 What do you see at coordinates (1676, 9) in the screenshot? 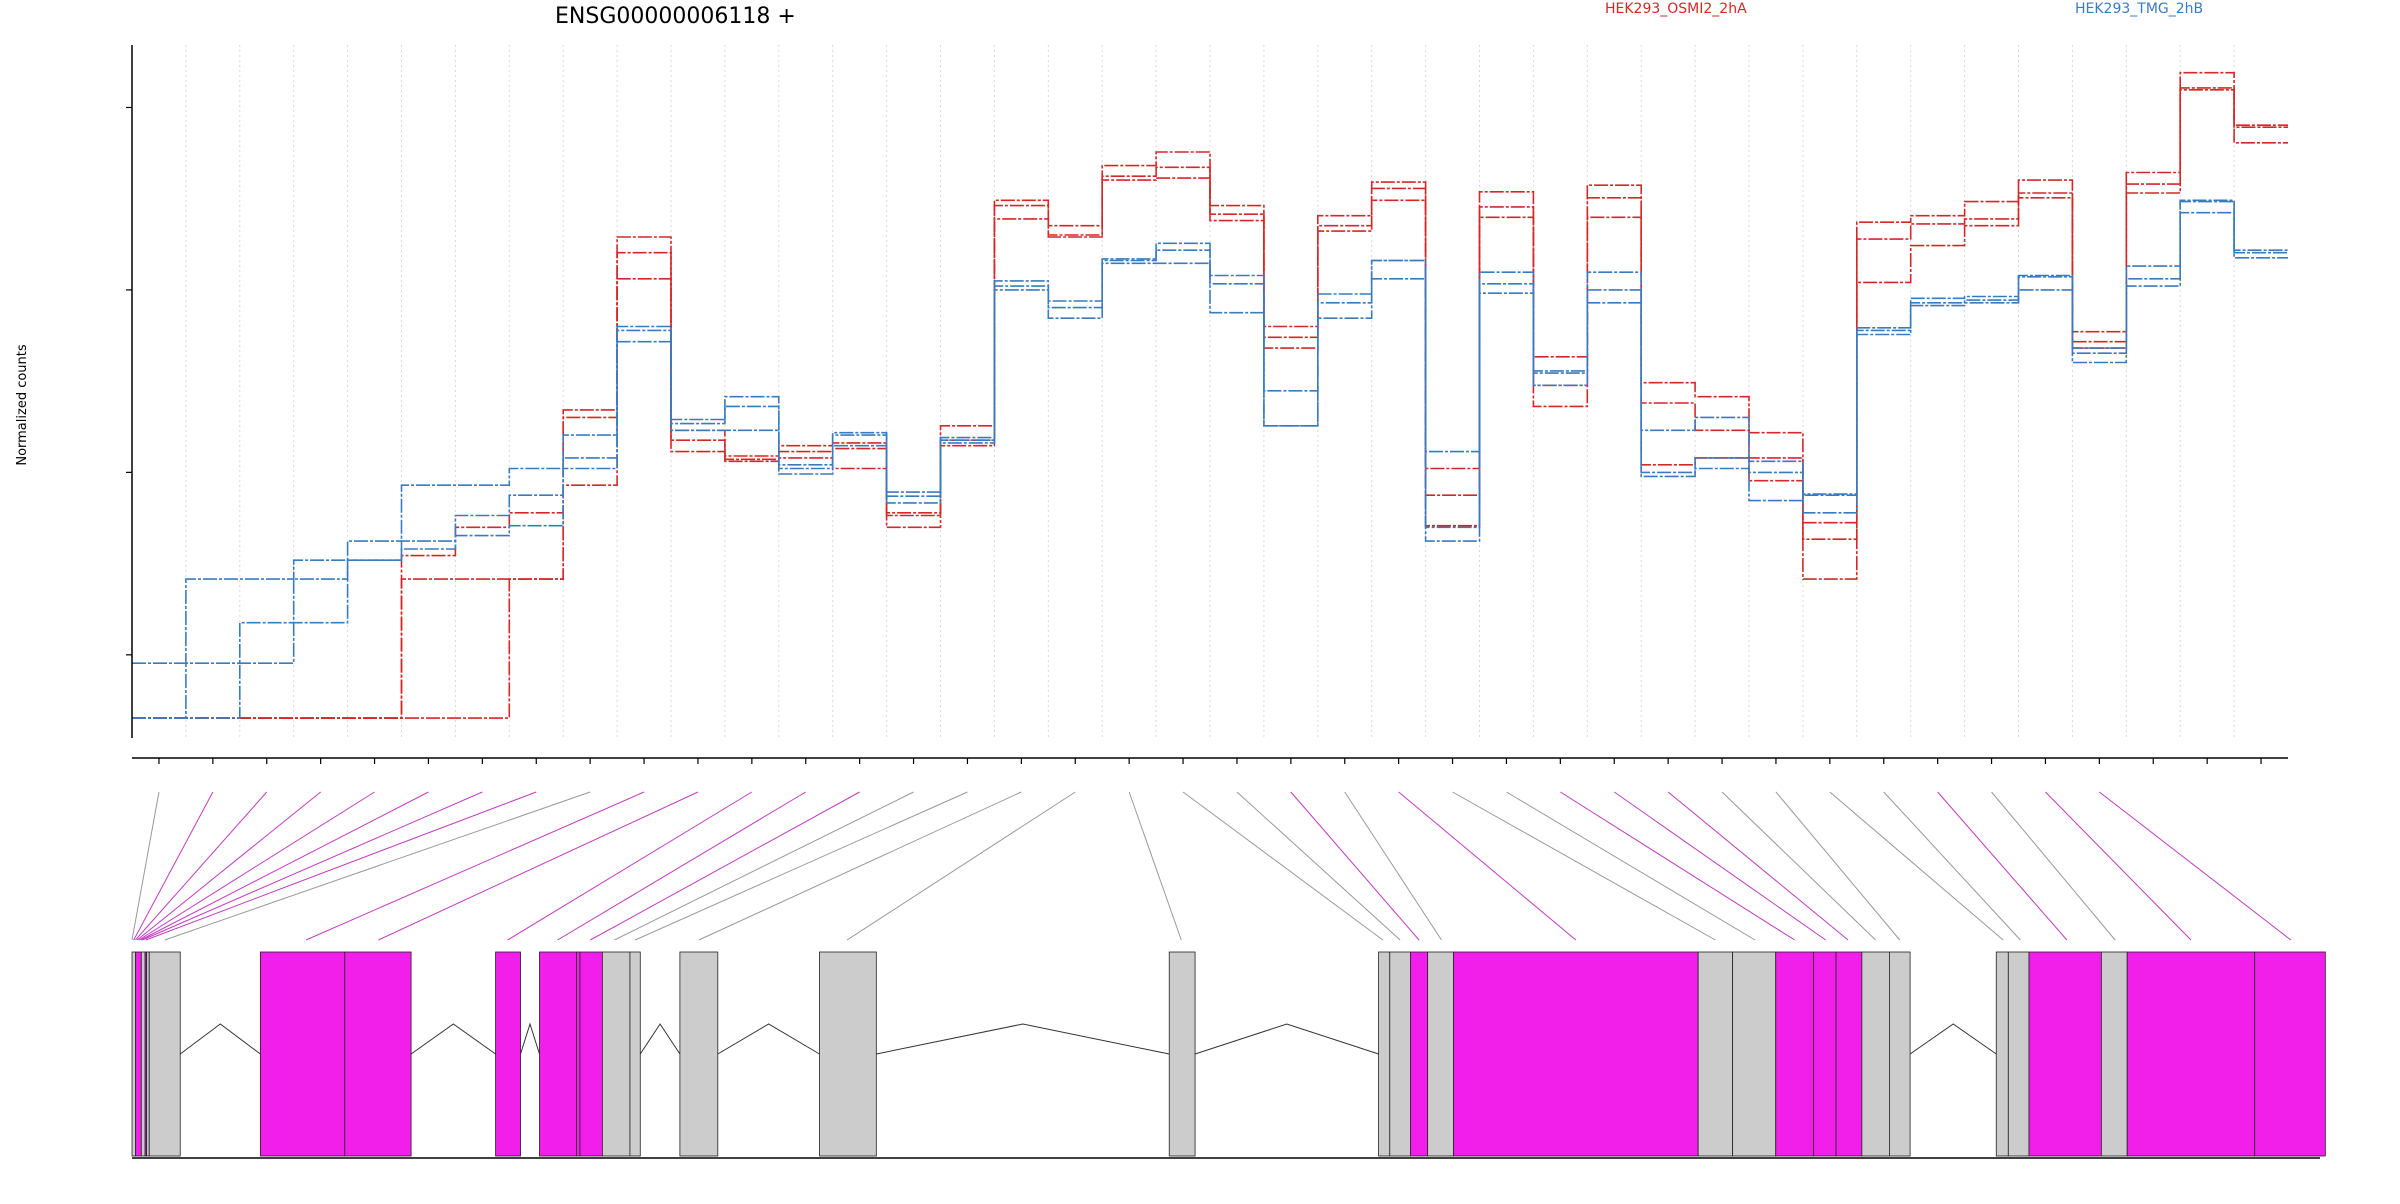
I see `legend-label-osmi2: HEK293_OSMI2_2hA` at bounding box center [1676, 9].